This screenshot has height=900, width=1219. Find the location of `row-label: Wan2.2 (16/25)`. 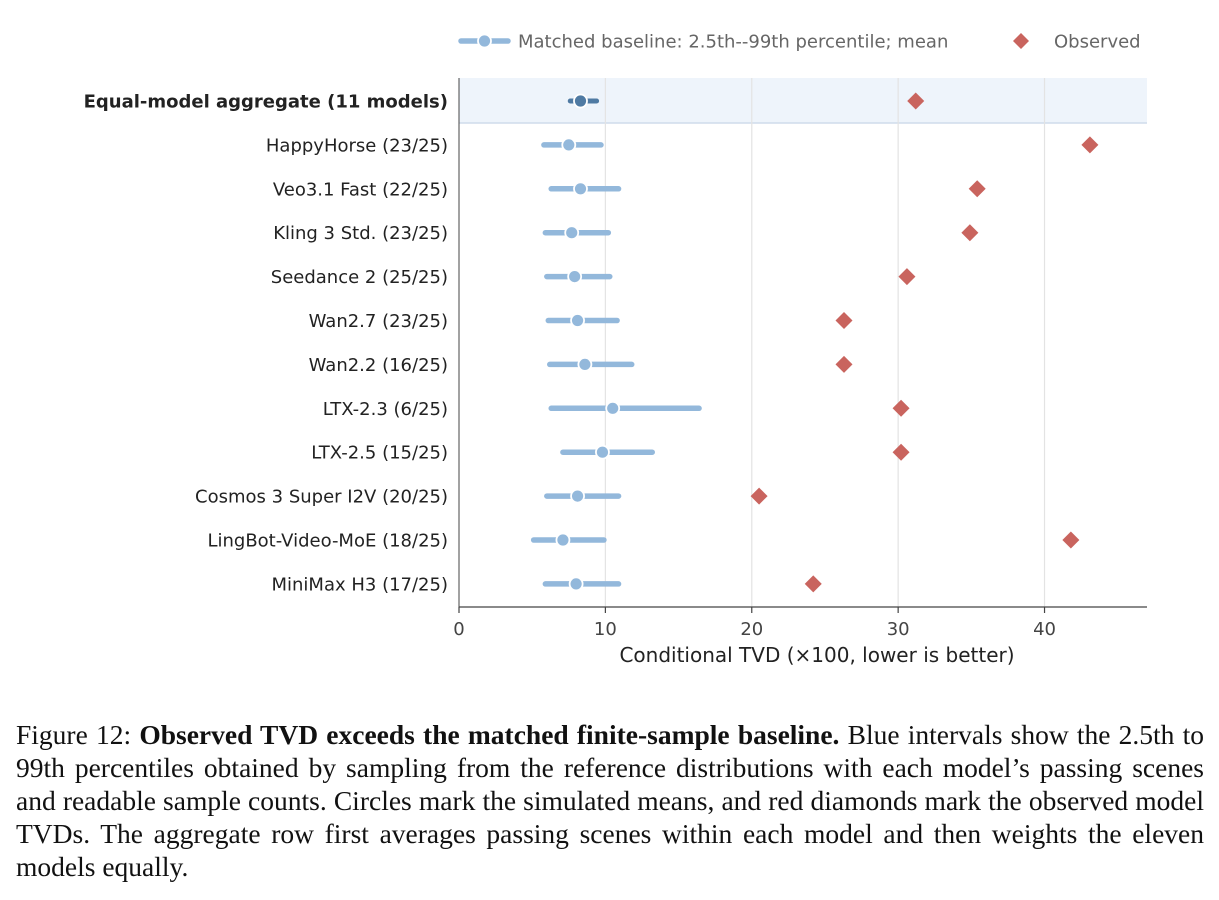

row-label: Wan2.2 (16/25) is located at coordinates (378, 365).